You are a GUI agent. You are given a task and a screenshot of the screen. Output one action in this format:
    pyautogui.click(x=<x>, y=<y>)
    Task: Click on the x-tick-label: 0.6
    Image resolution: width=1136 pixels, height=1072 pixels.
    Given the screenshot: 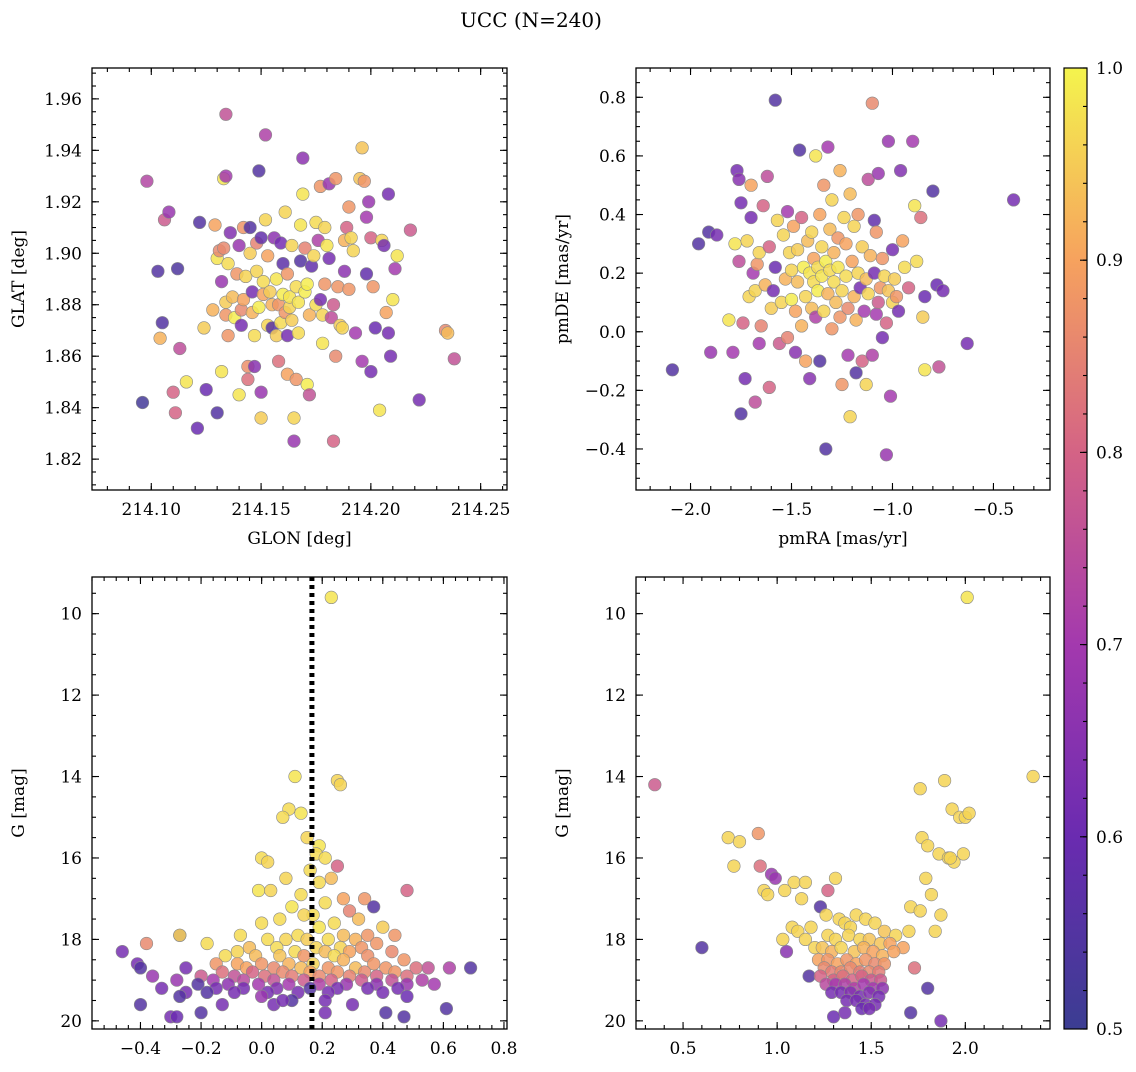 What is the action you would take?
    pyautogui.click(x=443, y=1049)
    